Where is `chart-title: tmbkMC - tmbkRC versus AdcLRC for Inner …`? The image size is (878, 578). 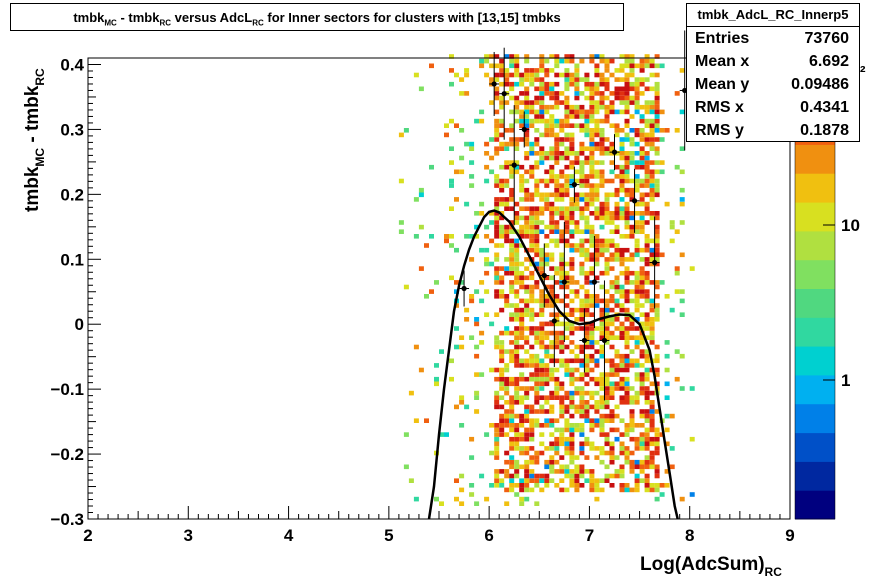 chart-title: tmbkMC - tmbkRC versus AdcLRC for Inner … is located at coordinates (317, 17).